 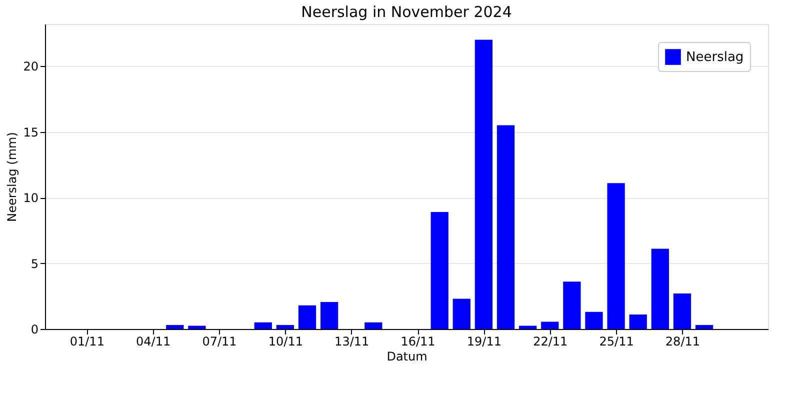 I want to click on y-tick-label: 5, so click(x=34, y=263).